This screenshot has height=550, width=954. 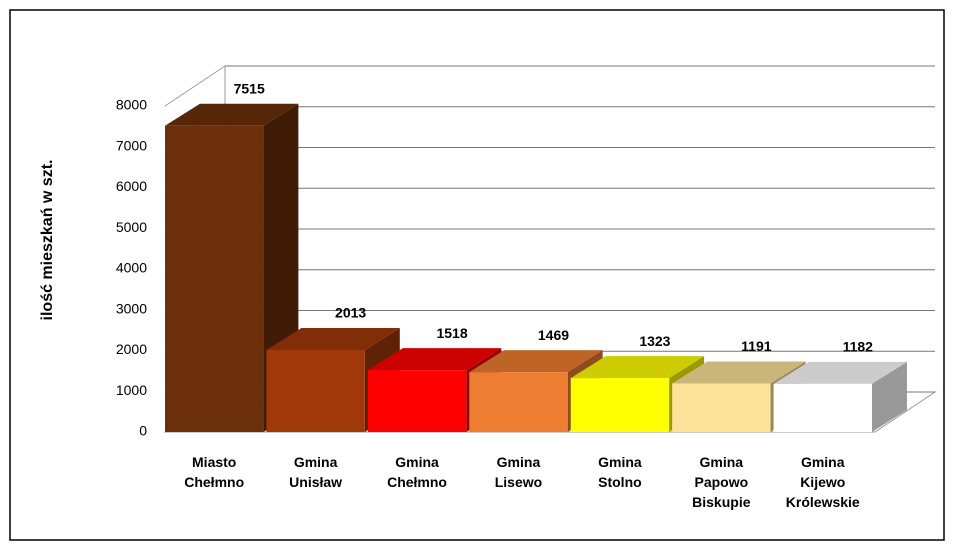 What do you see at coordinates (214, 472) in the screenshot?
I see `x-tick-label: Miasto Chełmno` at bounding box center [214, 472].